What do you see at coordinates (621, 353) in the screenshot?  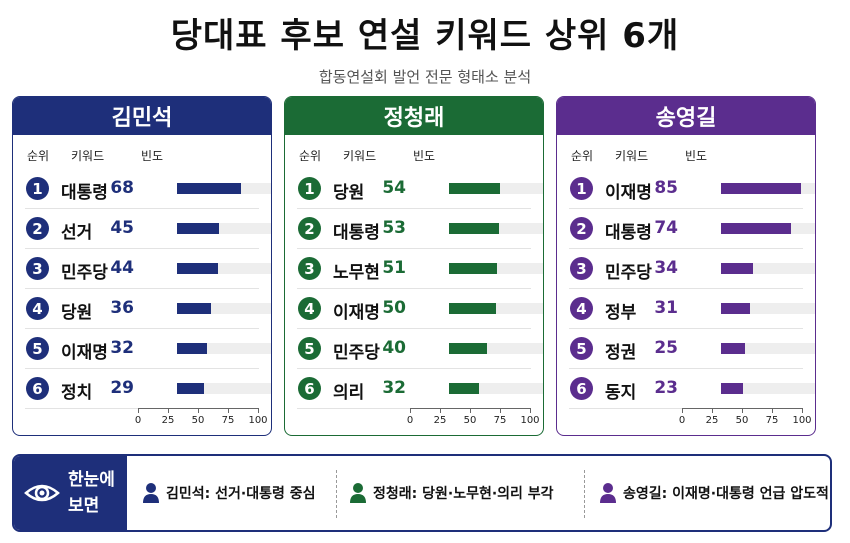 I see `keyword-label: 정권` at bounding box center [621, 353].